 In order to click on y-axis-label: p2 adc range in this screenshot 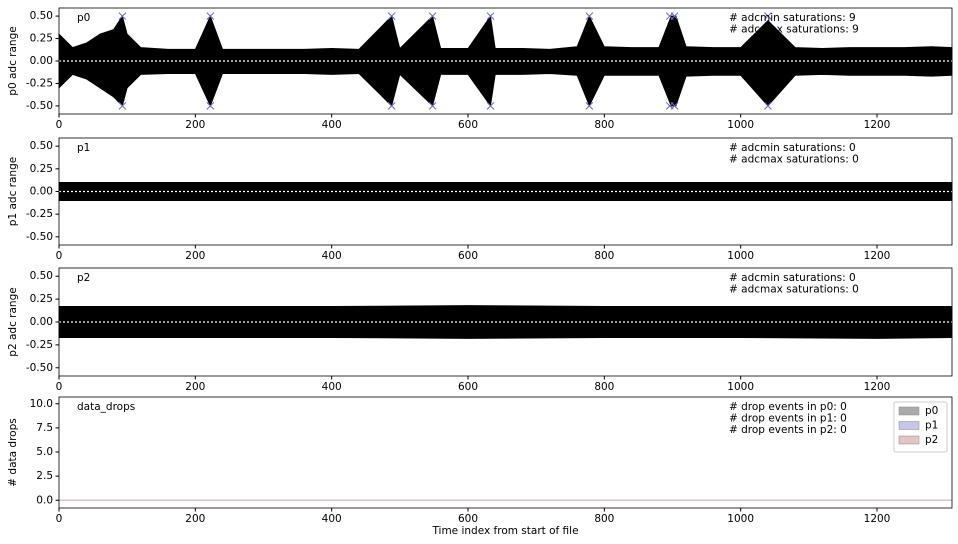, I will do `click(13, 321)`.